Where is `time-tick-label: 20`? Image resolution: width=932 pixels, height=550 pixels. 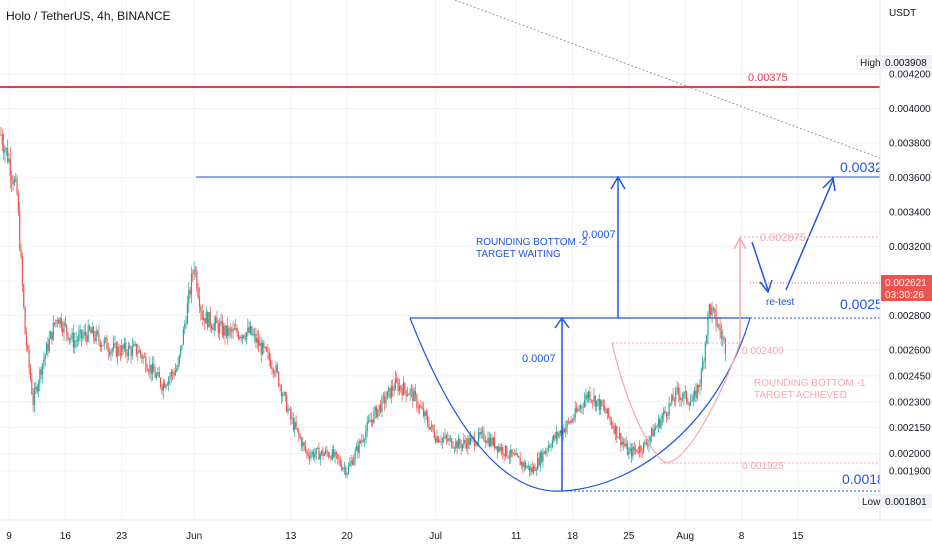
time-tick-label: 20 is located at coordinates (348, 536).